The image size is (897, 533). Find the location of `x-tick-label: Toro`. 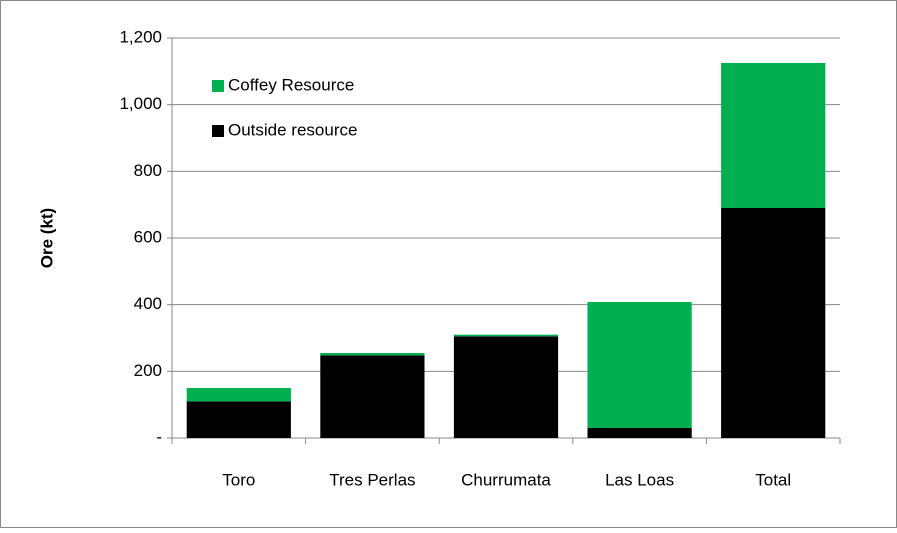

x-tick-label: Toro is located at coordinates (238, 479).